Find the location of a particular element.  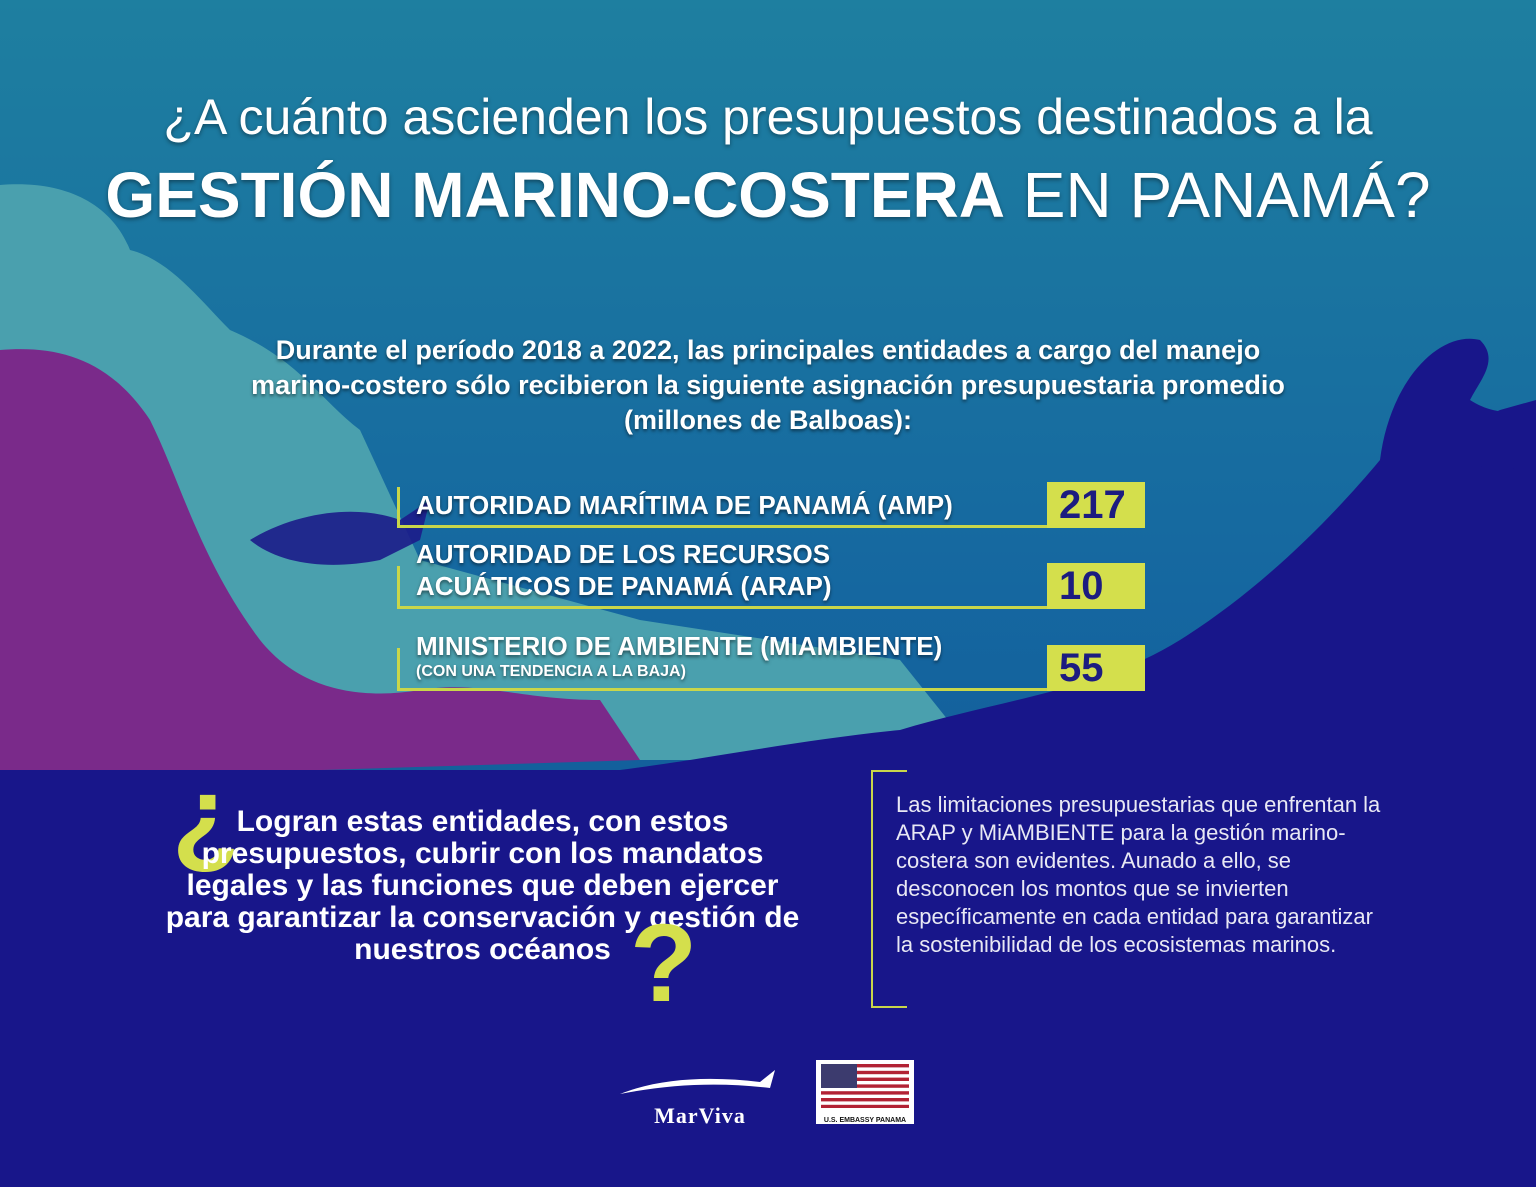

title-line-2: GESTIÓN MARINO-COSTERA EN PANAMÁ? is located at coordinates (768, 195).